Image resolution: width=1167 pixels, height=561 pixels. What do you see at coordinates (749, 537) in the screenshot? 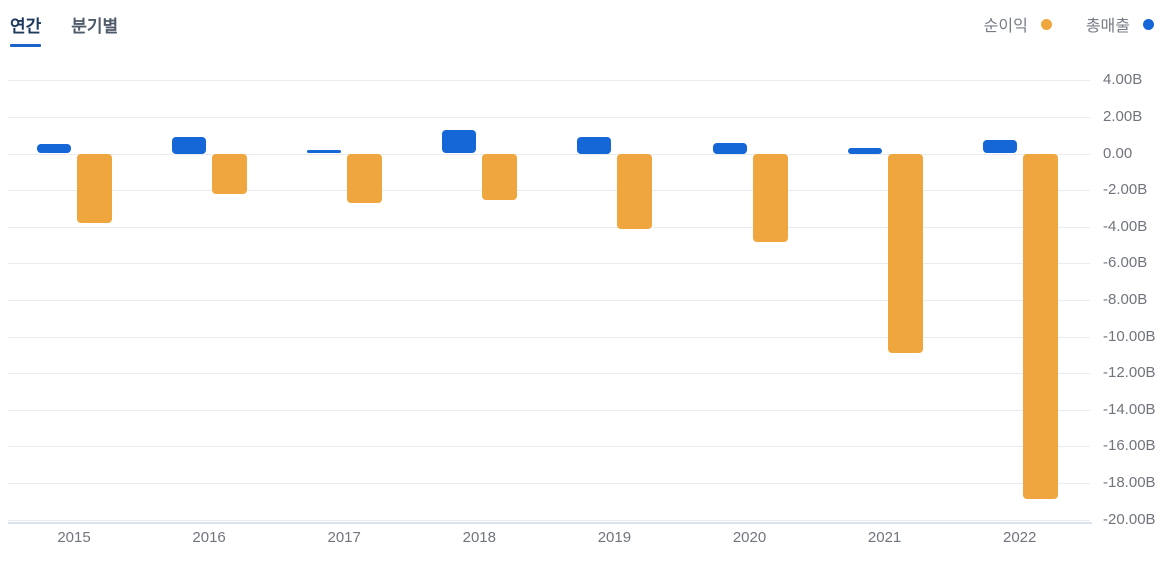
I see `x-axis-label: 2020` at bounding box center [749, 537].